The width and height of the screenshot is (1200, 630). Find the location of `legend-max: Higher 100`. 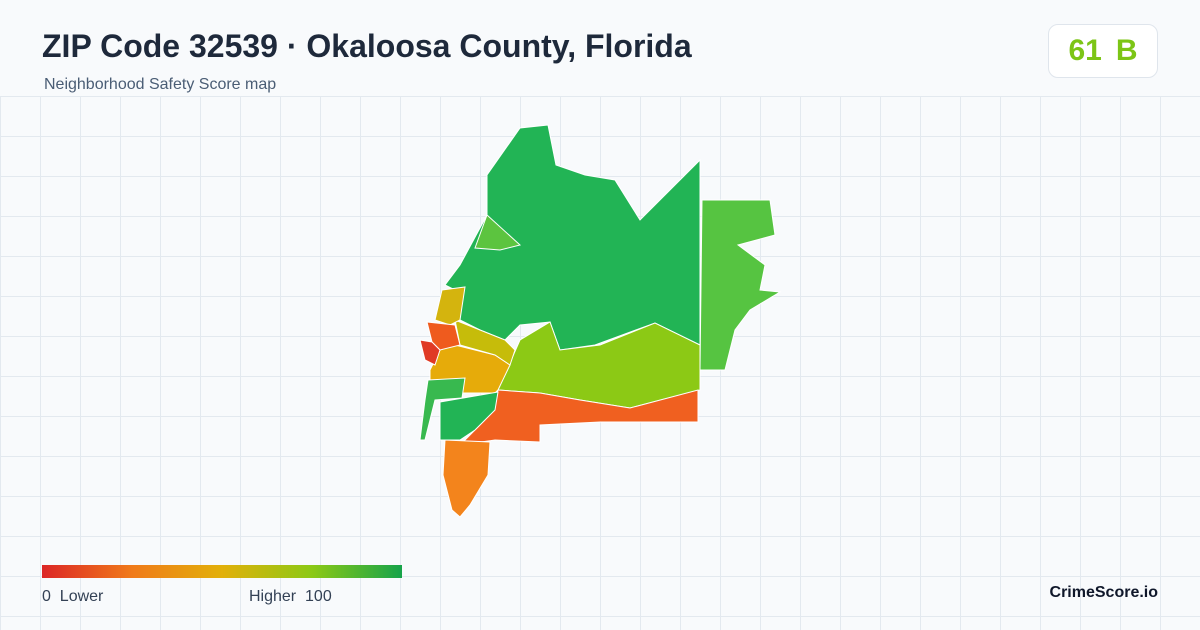

legend-max: Higher 100 is located at coordinates (290, 597).